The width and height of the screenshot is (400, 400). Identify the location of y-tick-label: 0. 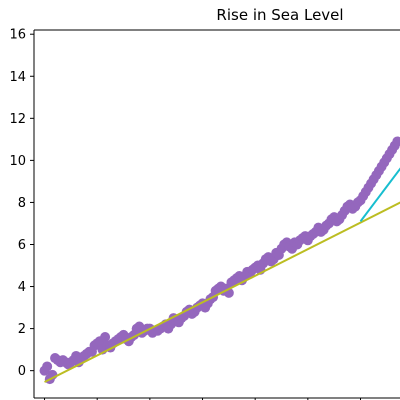
(22, 371).